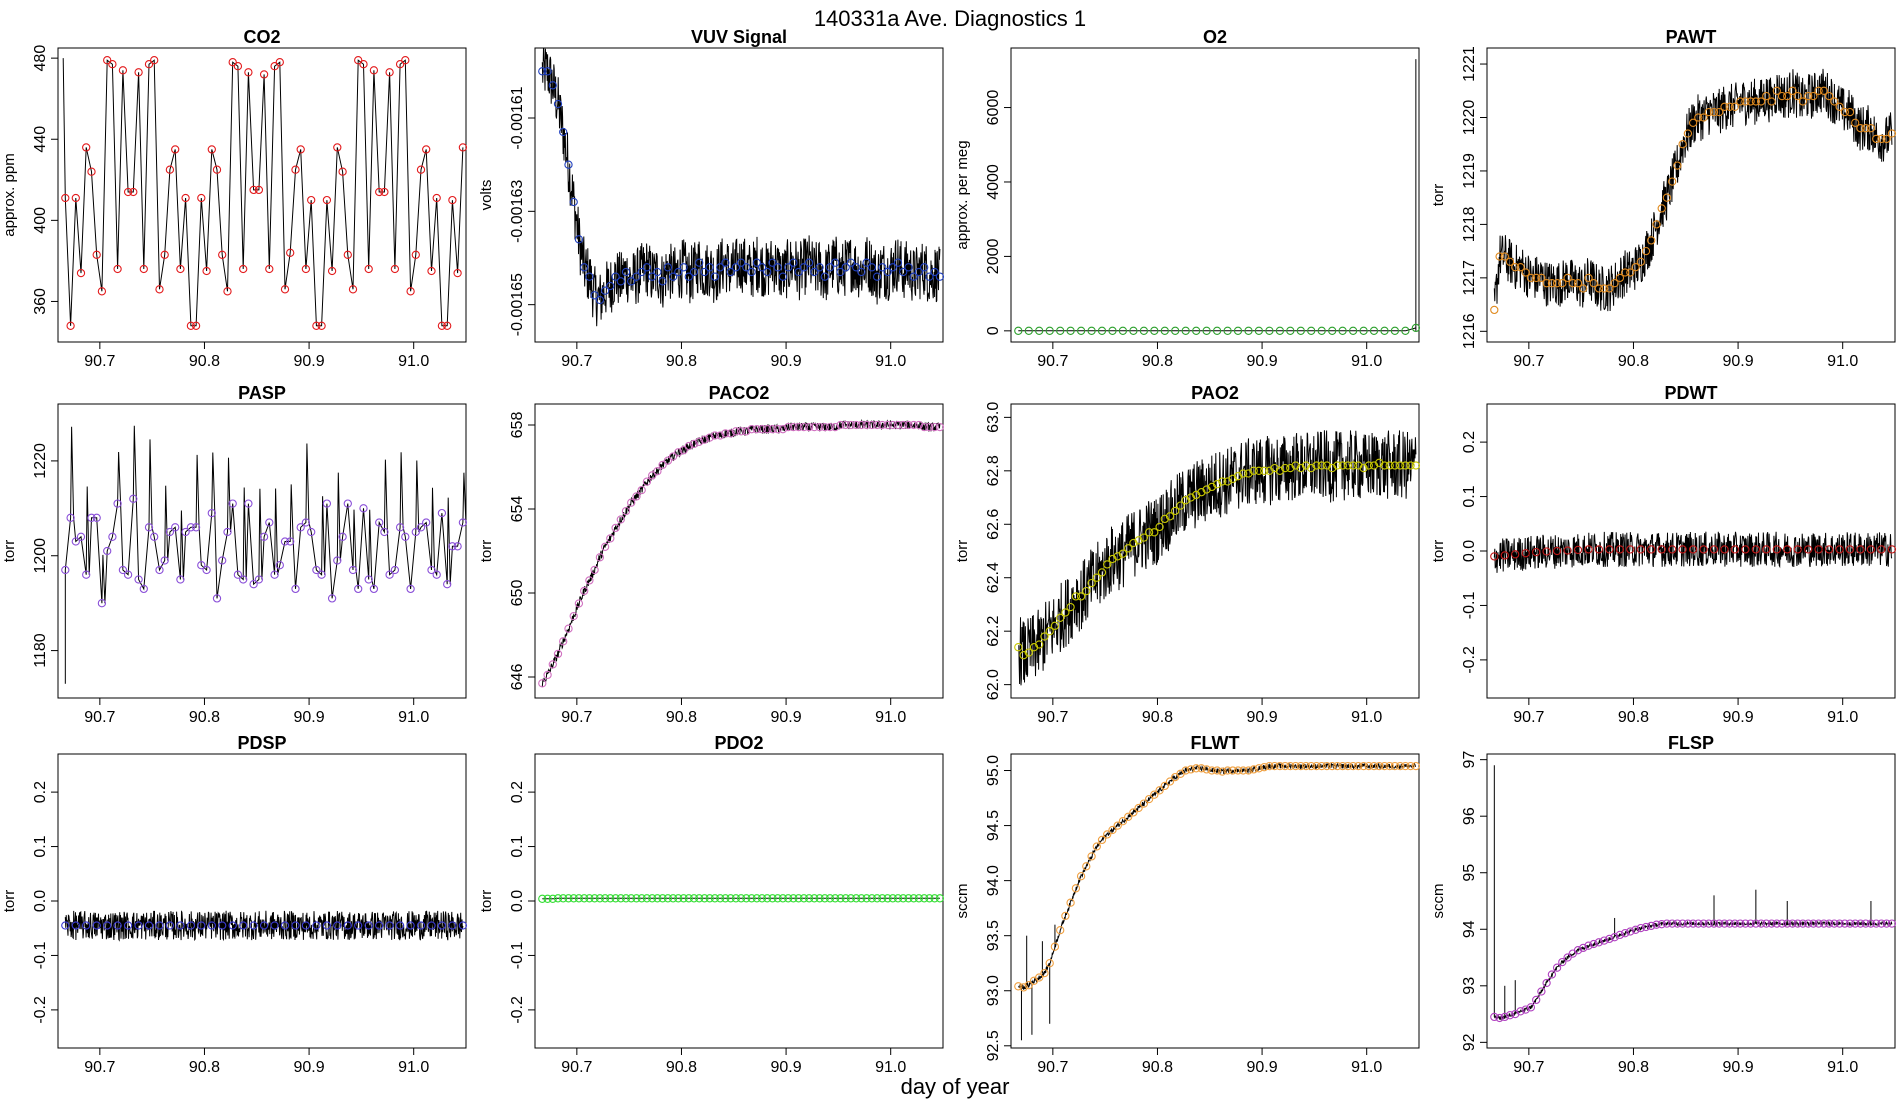 The width and height of the screenshot is (1900, 1100). I want to click on raw-trace, so click(264, 926).